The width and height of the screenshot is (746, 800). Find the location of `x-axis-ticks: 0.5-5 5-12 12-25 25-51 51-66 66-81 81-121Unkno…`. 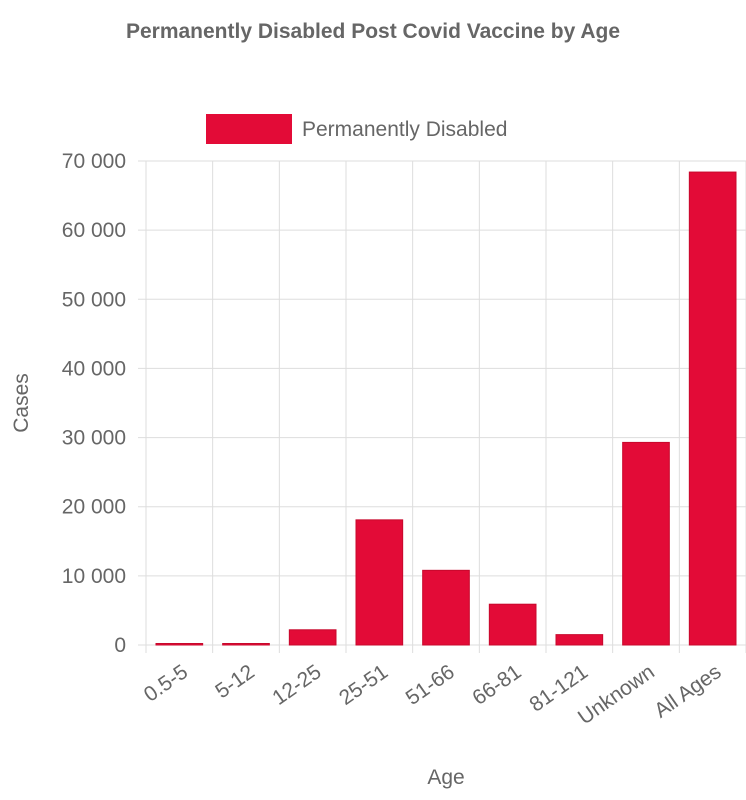

x-axis-ticks: 0.5-5 5-12 12-25 25-51 51-66 66-81 81-121Unkno… is located at coordinates (433, 694).